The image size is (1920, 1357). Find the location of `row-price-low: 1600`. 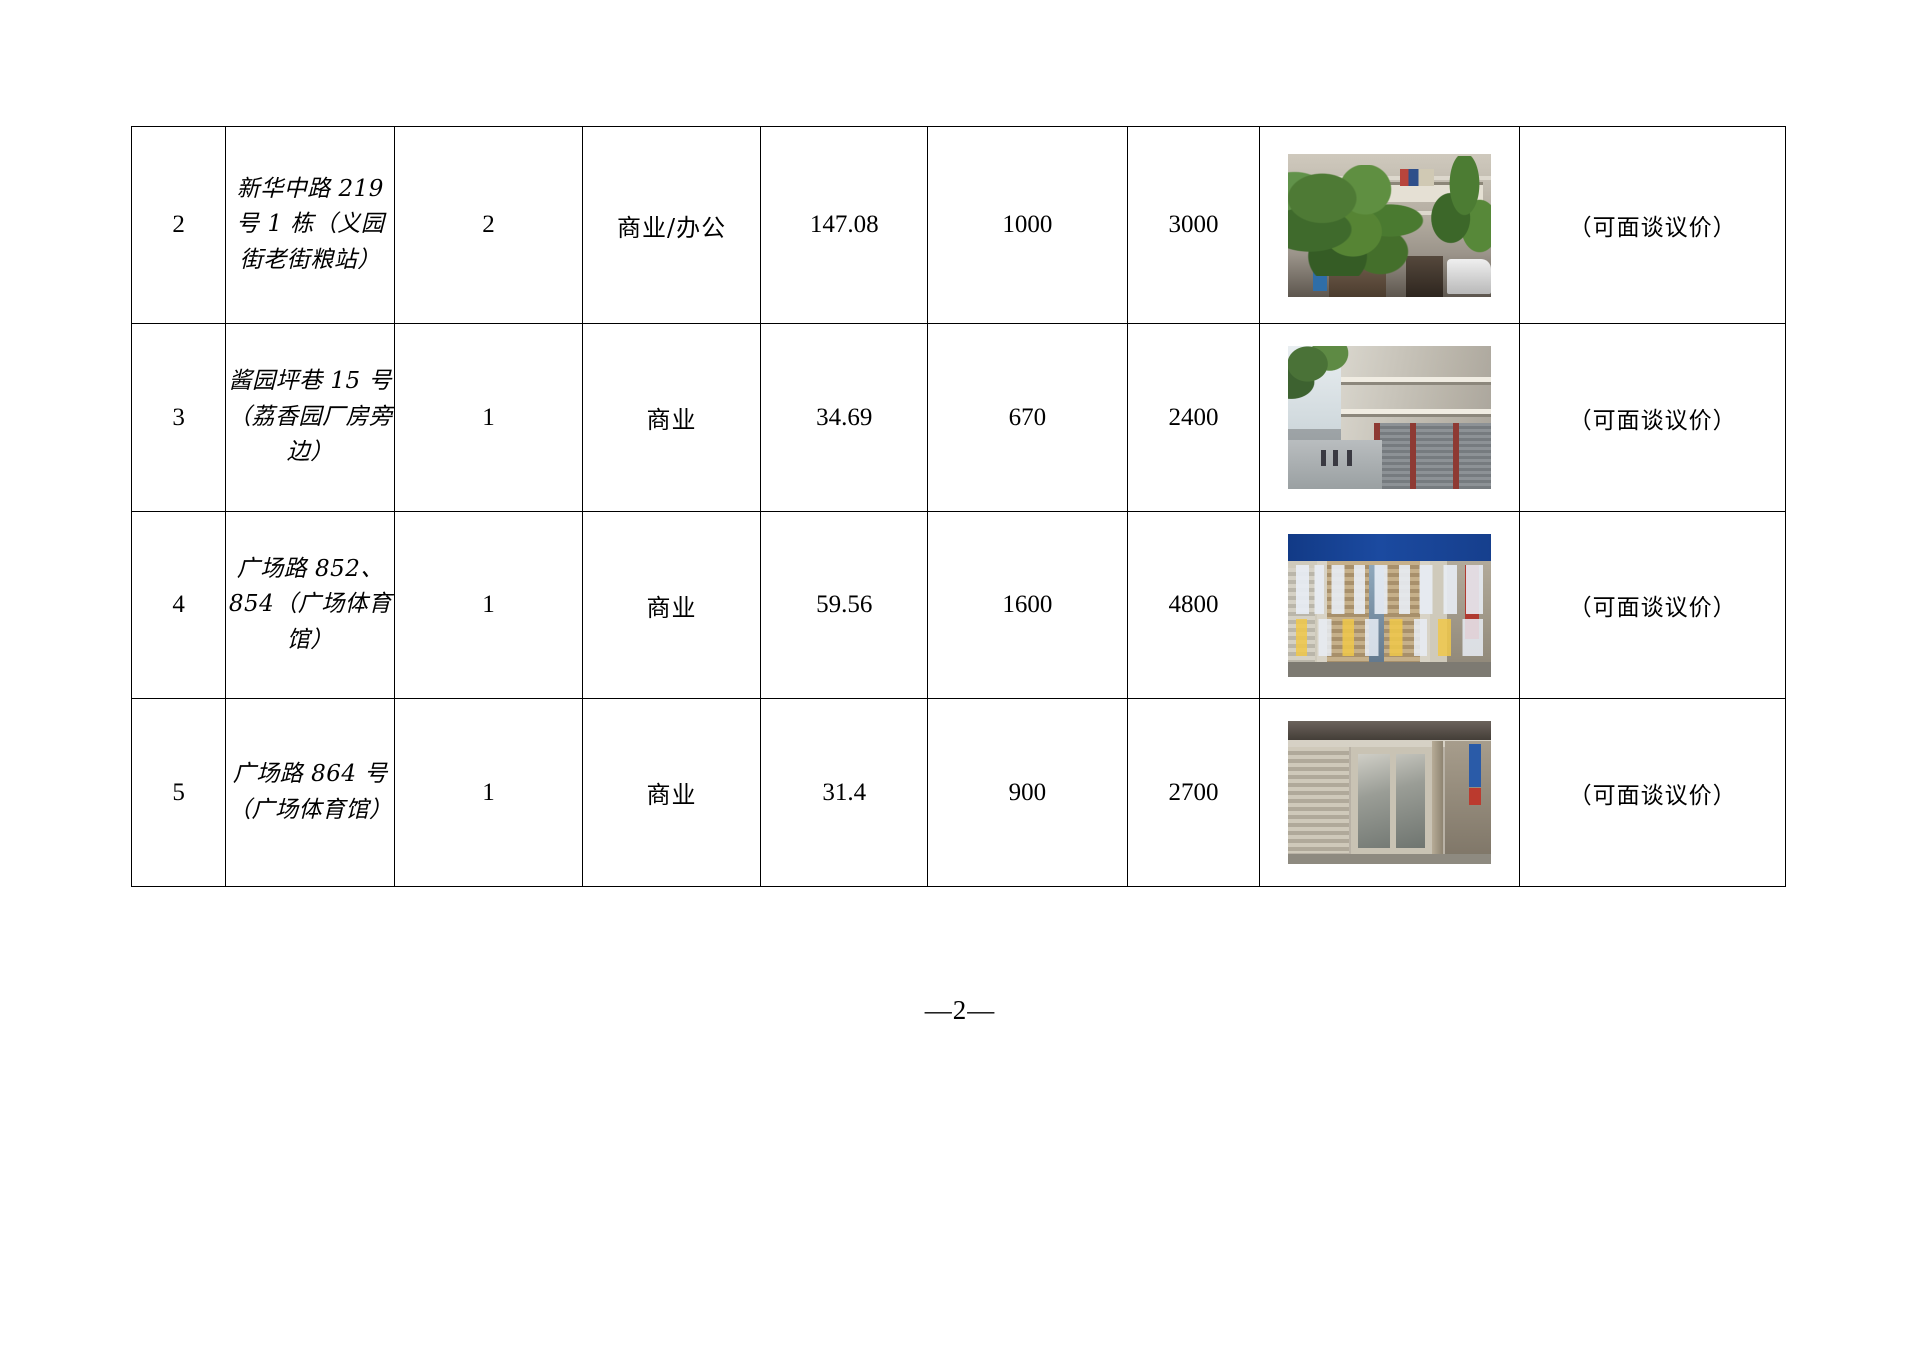

row-price-low: 1600 is located at coordinates (1027, 605).